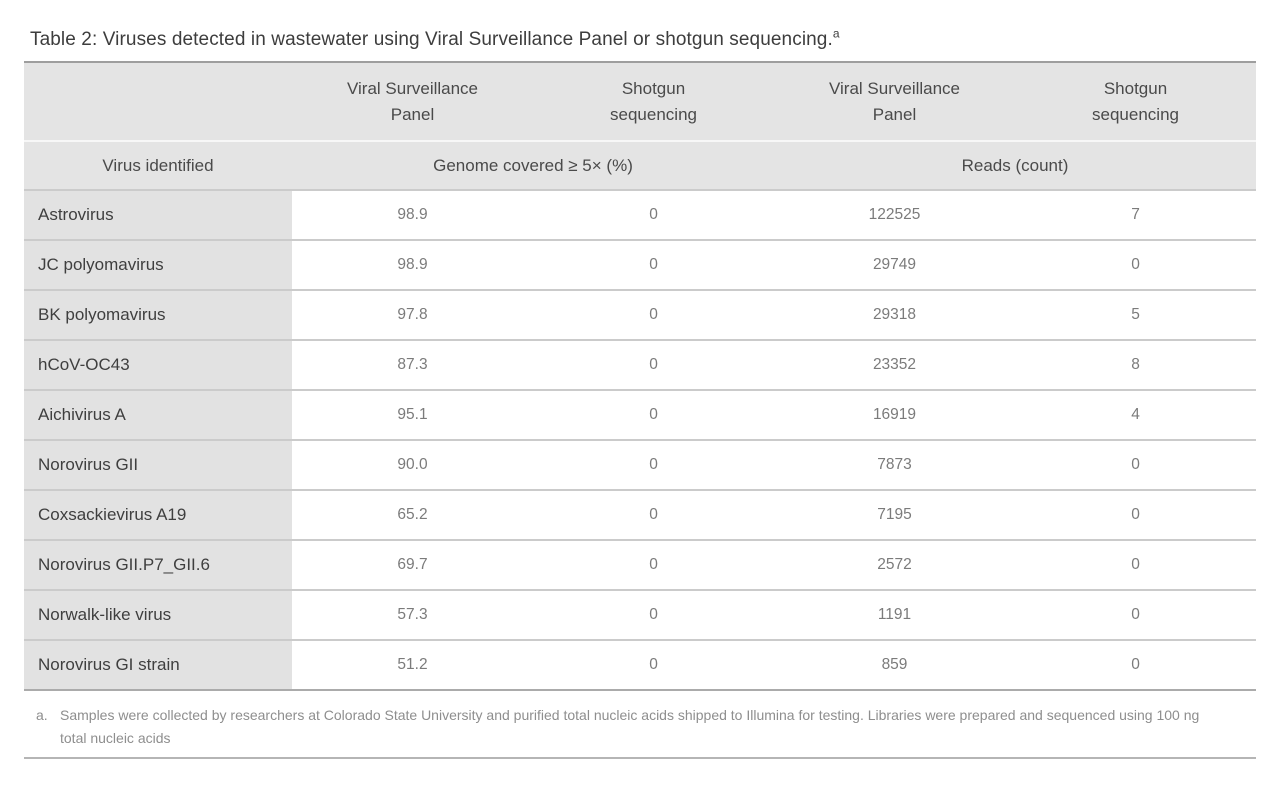 The image size is (1280, 790). I want to click on virus-name-cell: Norovirus GI strain, so click(158, 665).